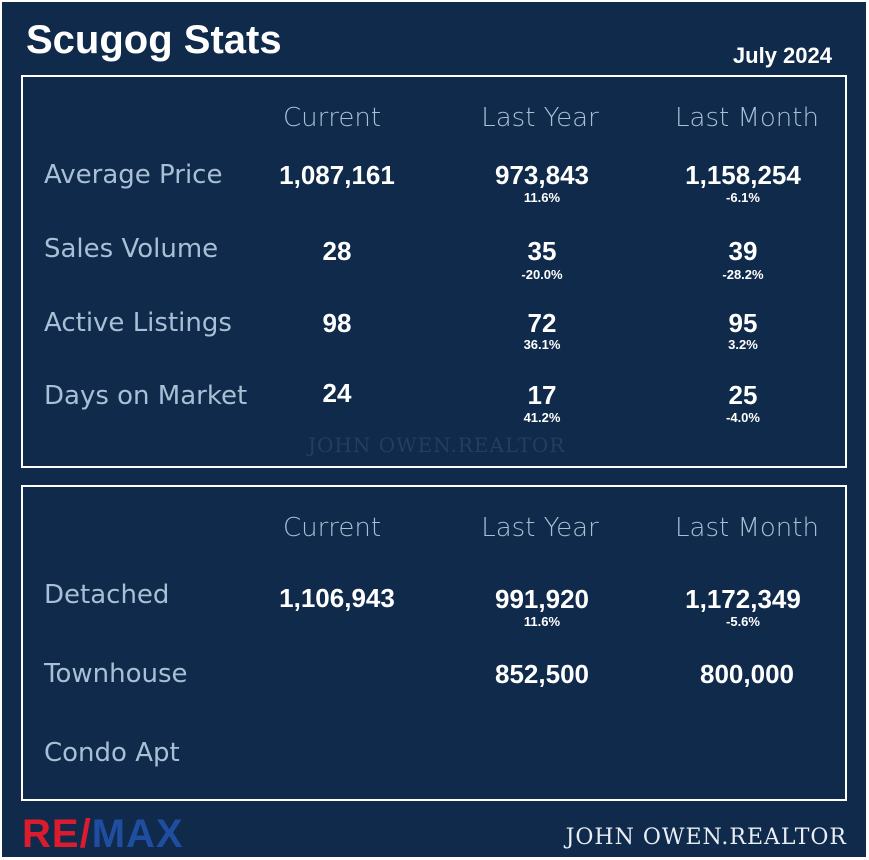  I want to click on remax-logo: RE/MAX, so click(103, 834).